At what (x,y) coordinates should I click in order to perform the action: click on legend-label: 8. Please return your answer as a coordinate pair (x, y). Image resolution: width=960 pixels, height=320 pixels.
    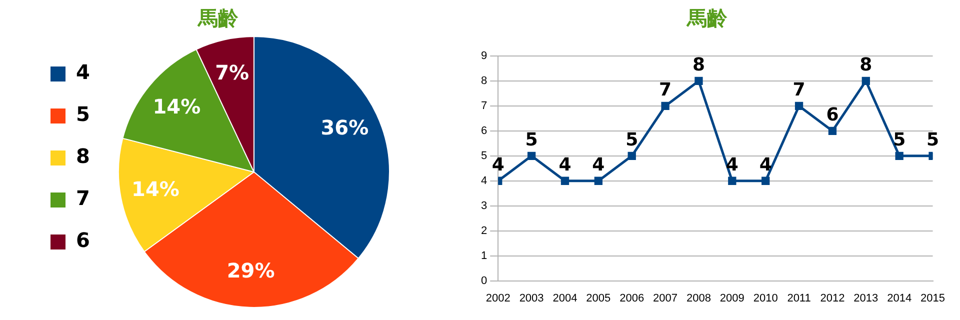
    Looking at the image, I should click on (83, 156).